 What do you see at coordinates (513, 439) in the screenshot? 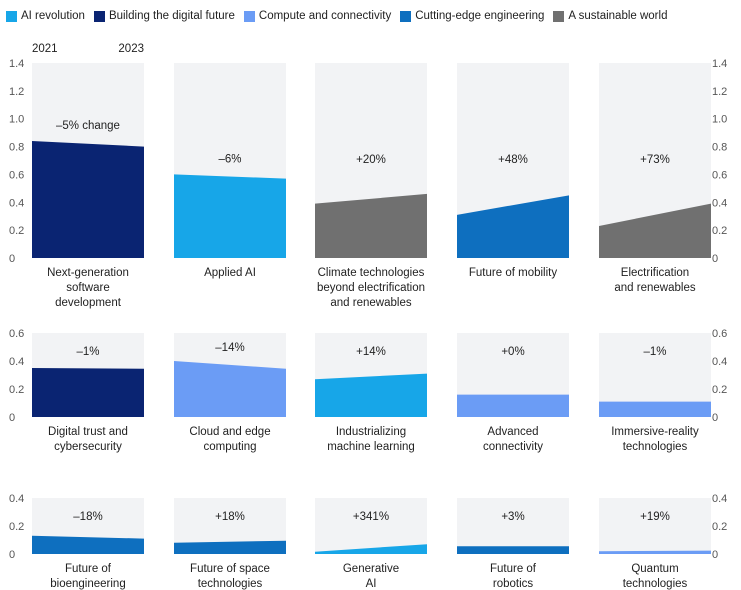
I see `category-label: Advanced connectivity` at bounding box center [513, 439].